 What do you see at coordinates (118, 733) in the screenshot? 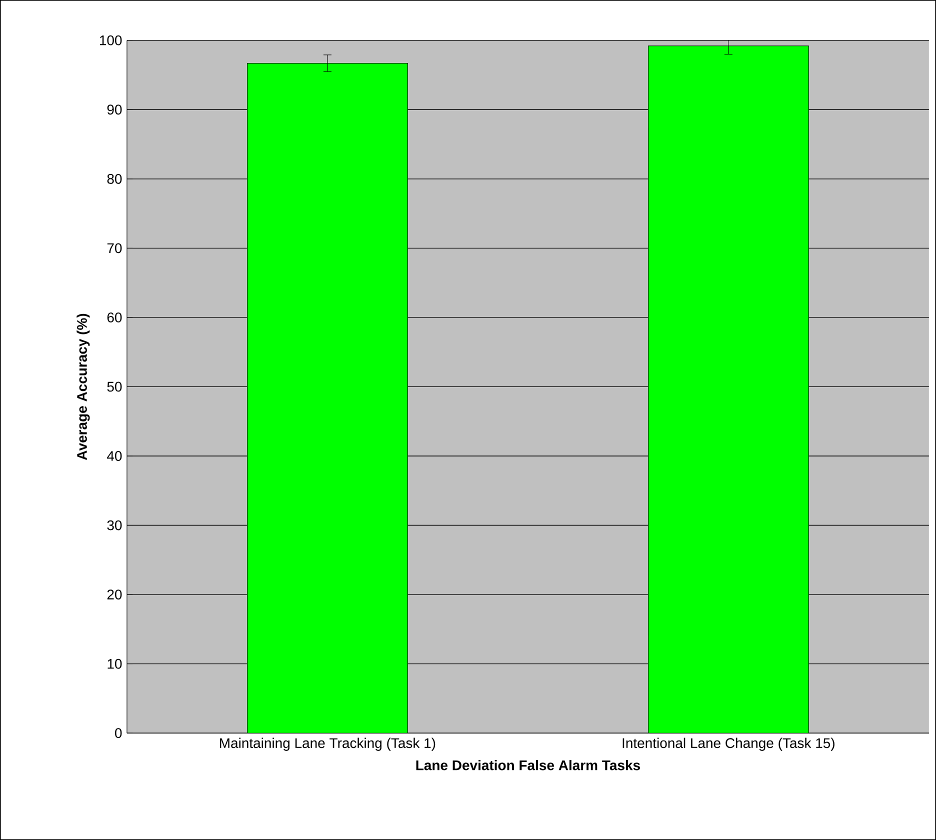
I see `y-tick-label: 0` at bounding box center [118, 733].